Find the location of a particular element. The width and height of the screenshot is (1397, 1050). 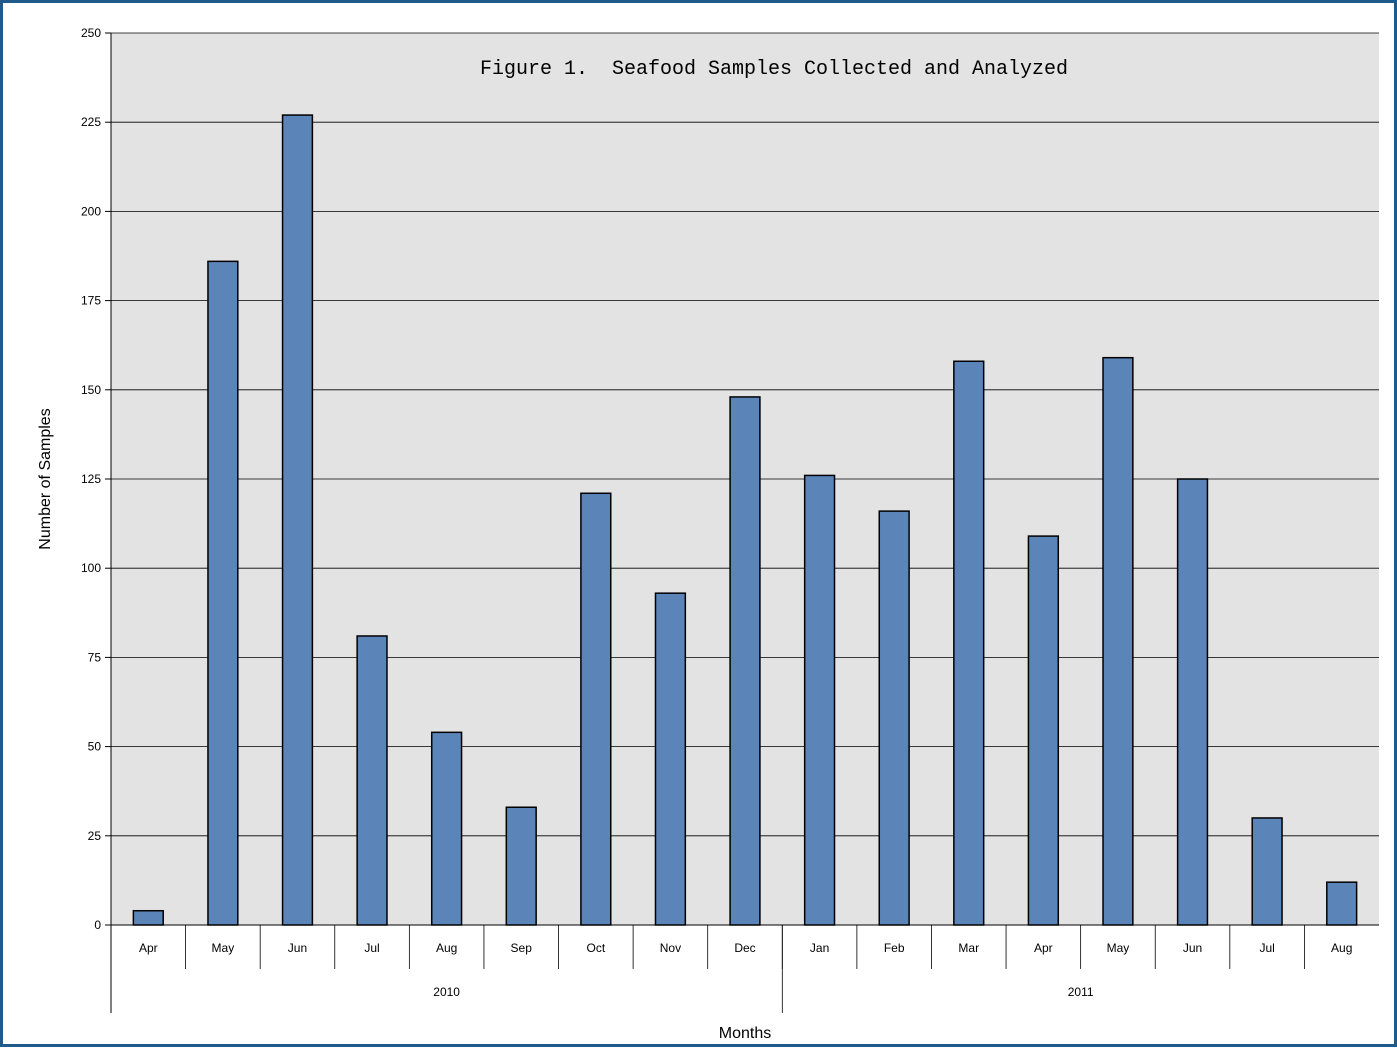

y-tick-label: 125 is located at coordinates (91, 479).